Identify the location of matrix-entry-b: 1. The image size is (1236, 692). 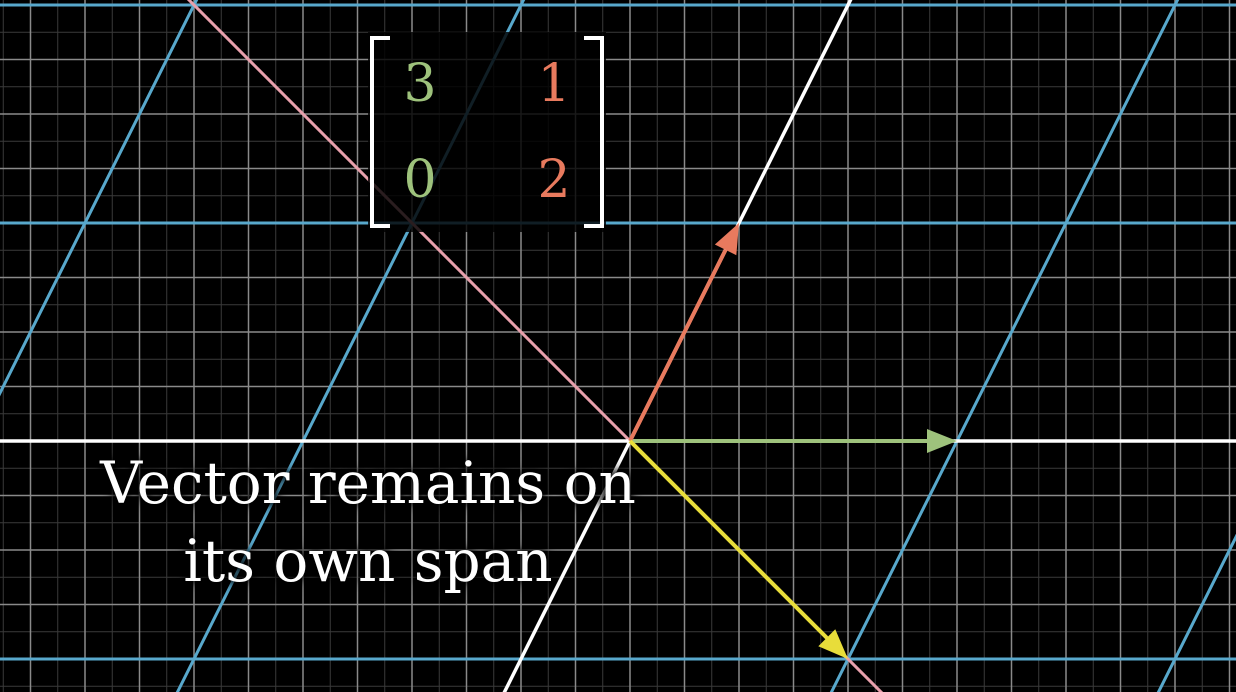
(554, 84).